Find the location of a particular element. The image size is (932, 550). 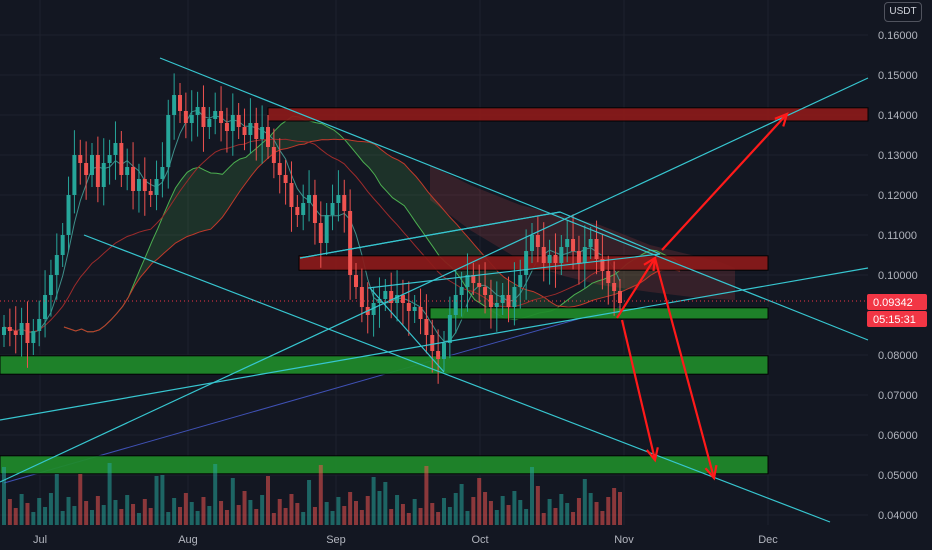

currency-badge: USDT is located at coordinates (903, 12).